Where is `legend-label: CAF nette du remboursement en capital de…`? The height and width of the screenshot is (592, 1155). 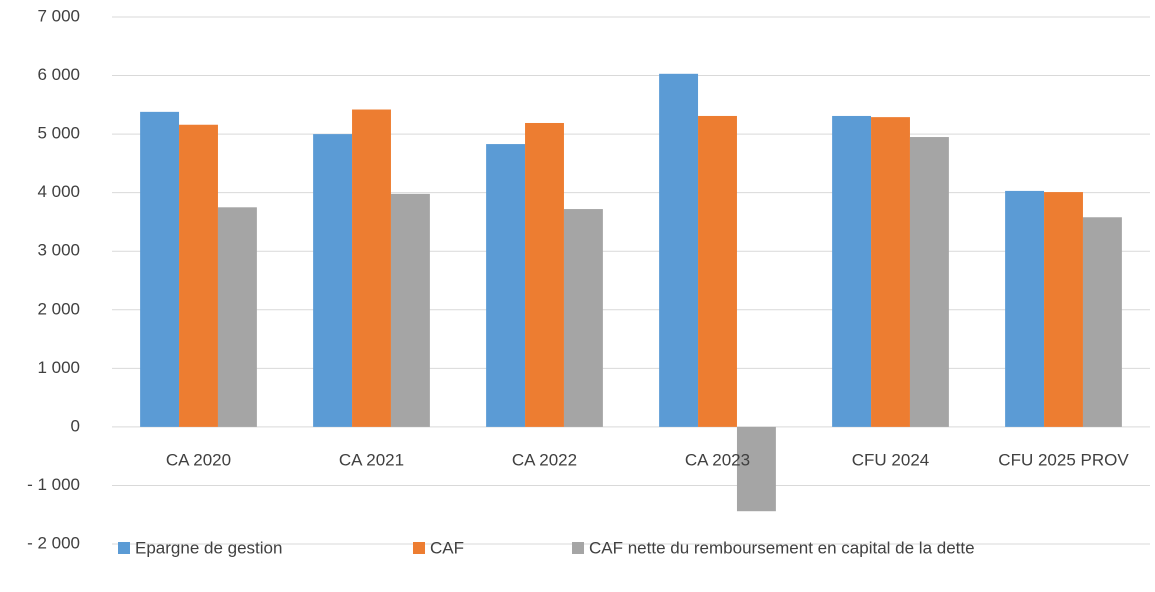
legend-label: CAF nette du remboursement en capital de… is located at coordinates (782, 547).